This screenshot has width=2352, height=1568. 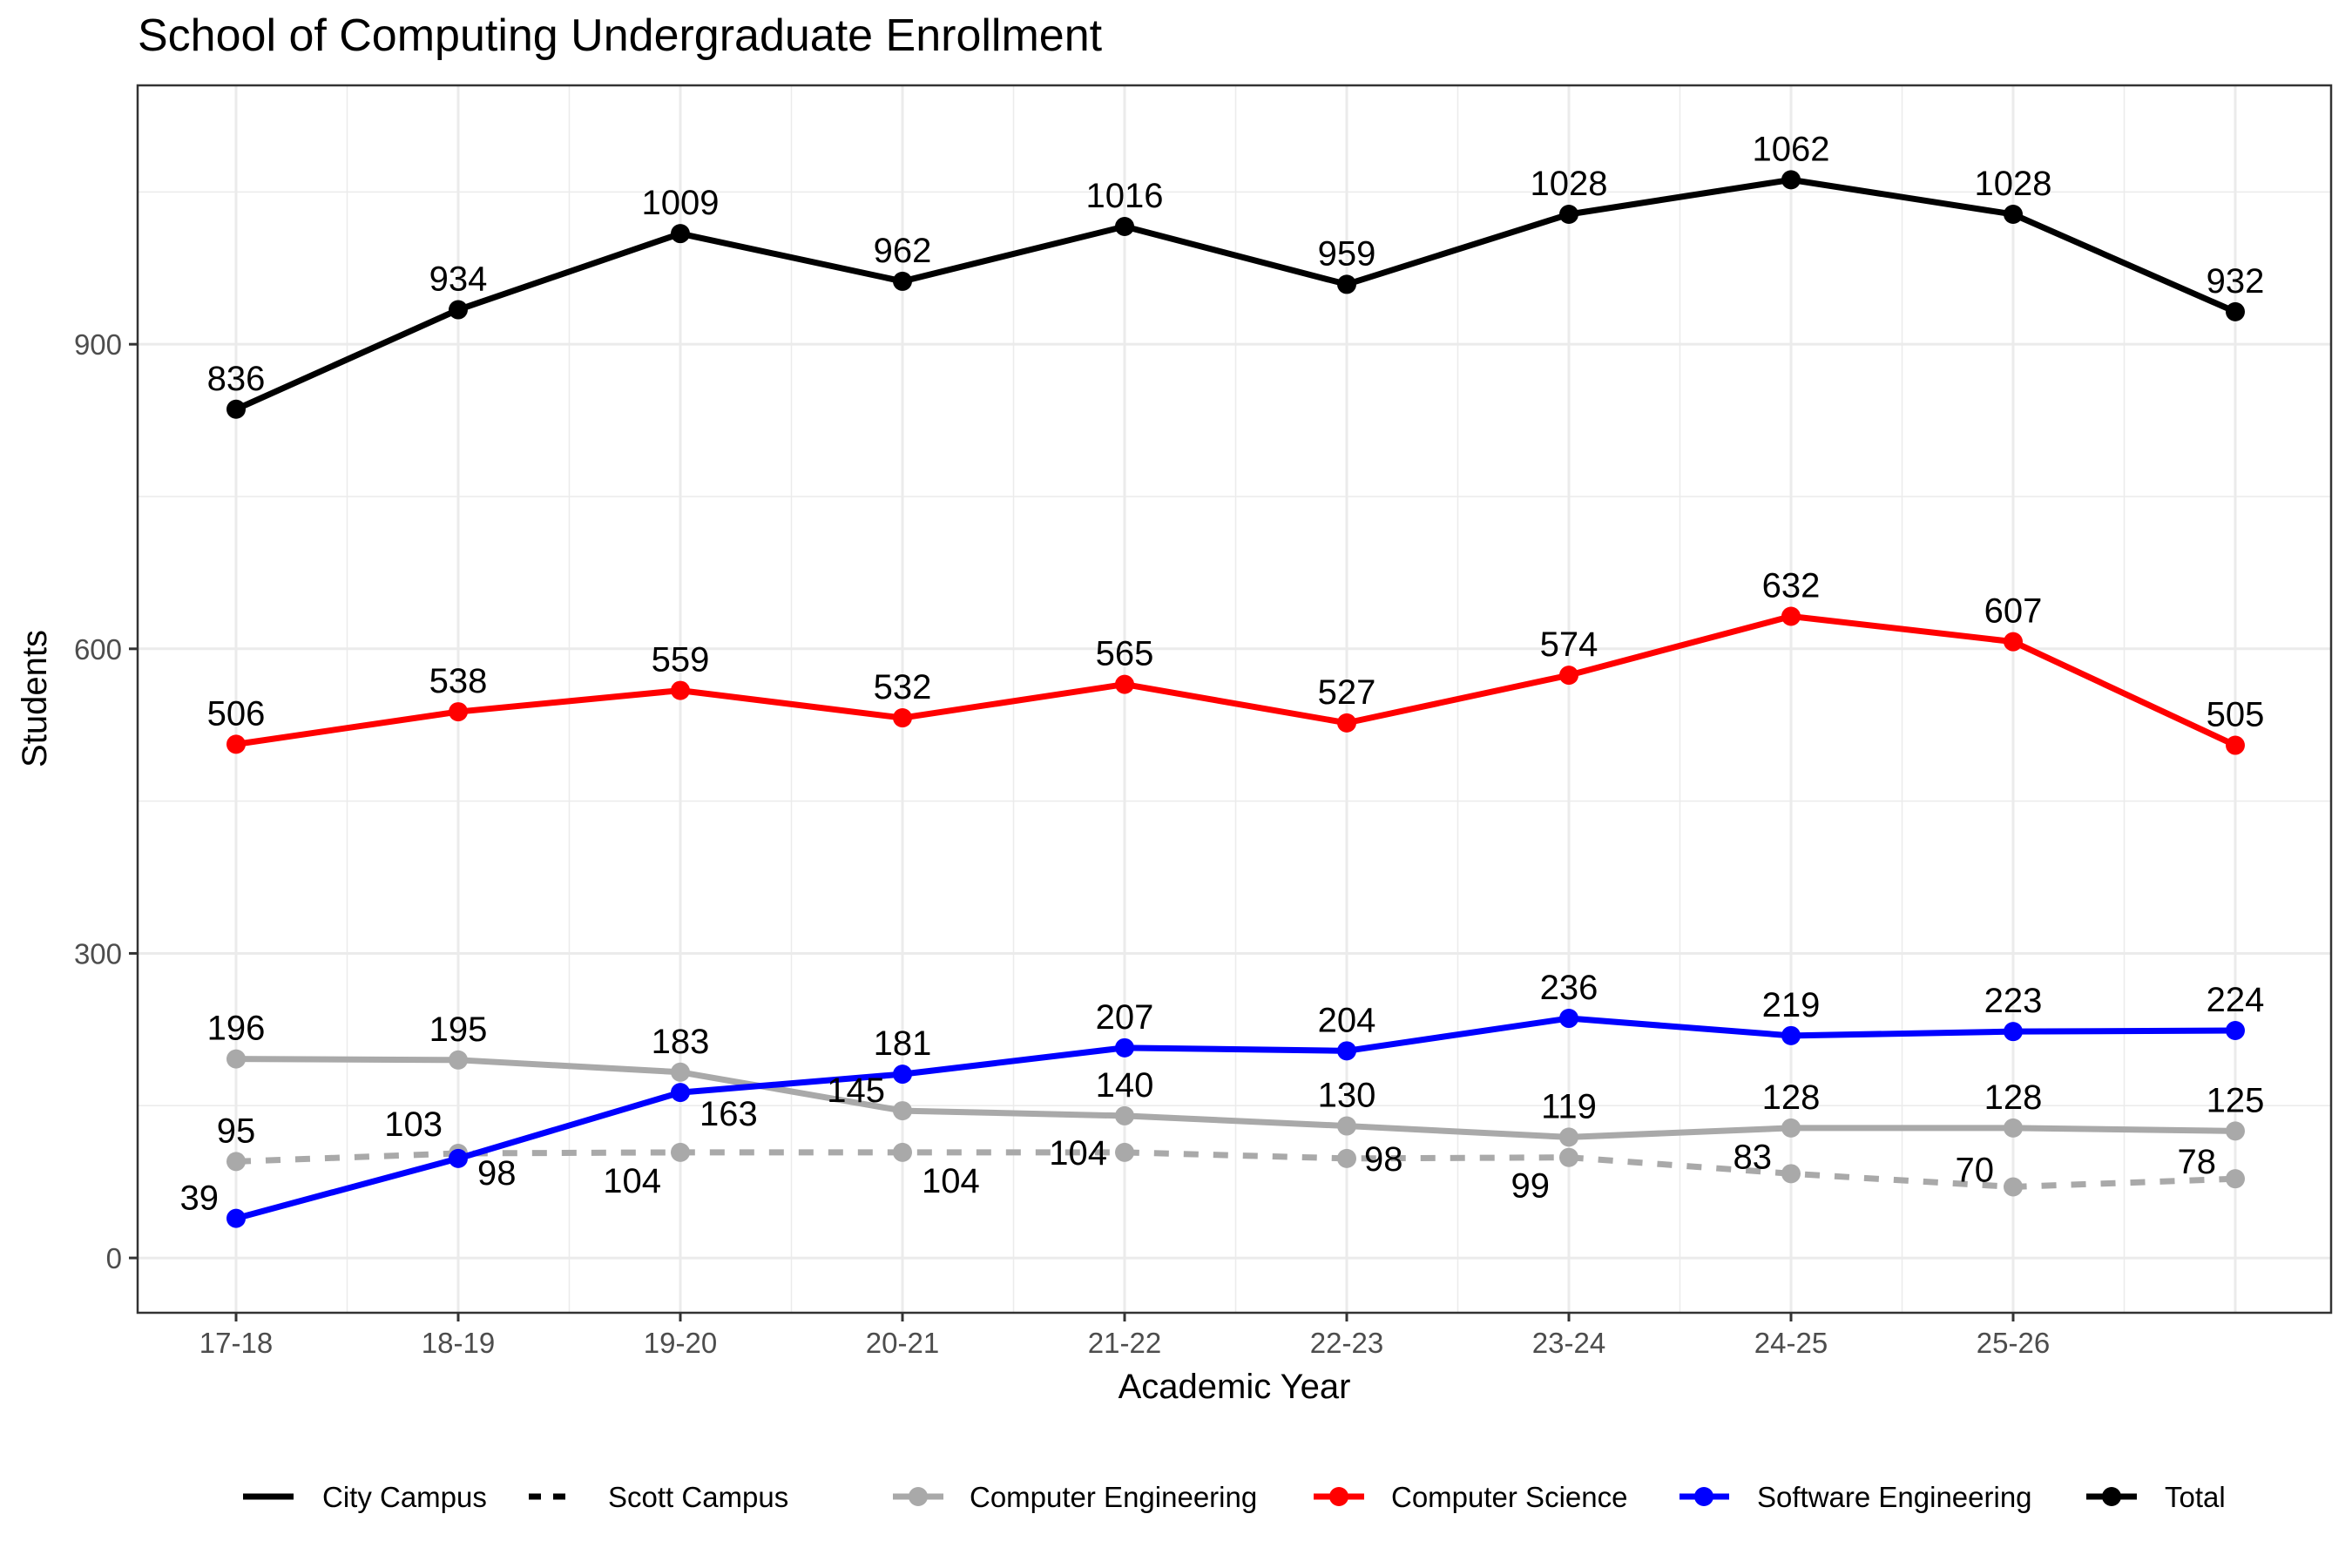 I want to click on data-label: 538, so click(x=459, y=681).